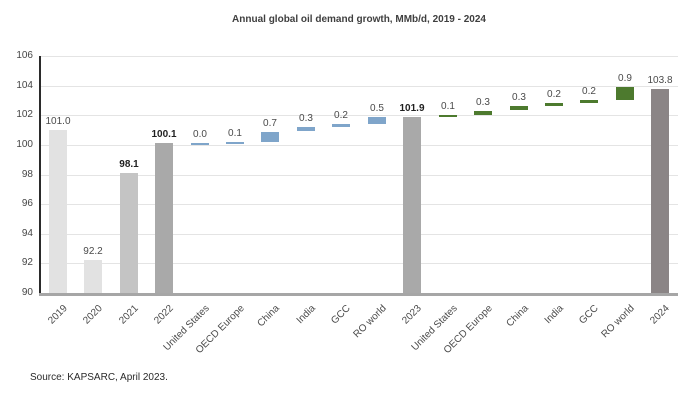 The width and height of the screenshot is (690, 403). What do you see at coordinates (24, 114) in the screenshot?
I see `y-tick-label: 102` at bounding box center [24, 114].